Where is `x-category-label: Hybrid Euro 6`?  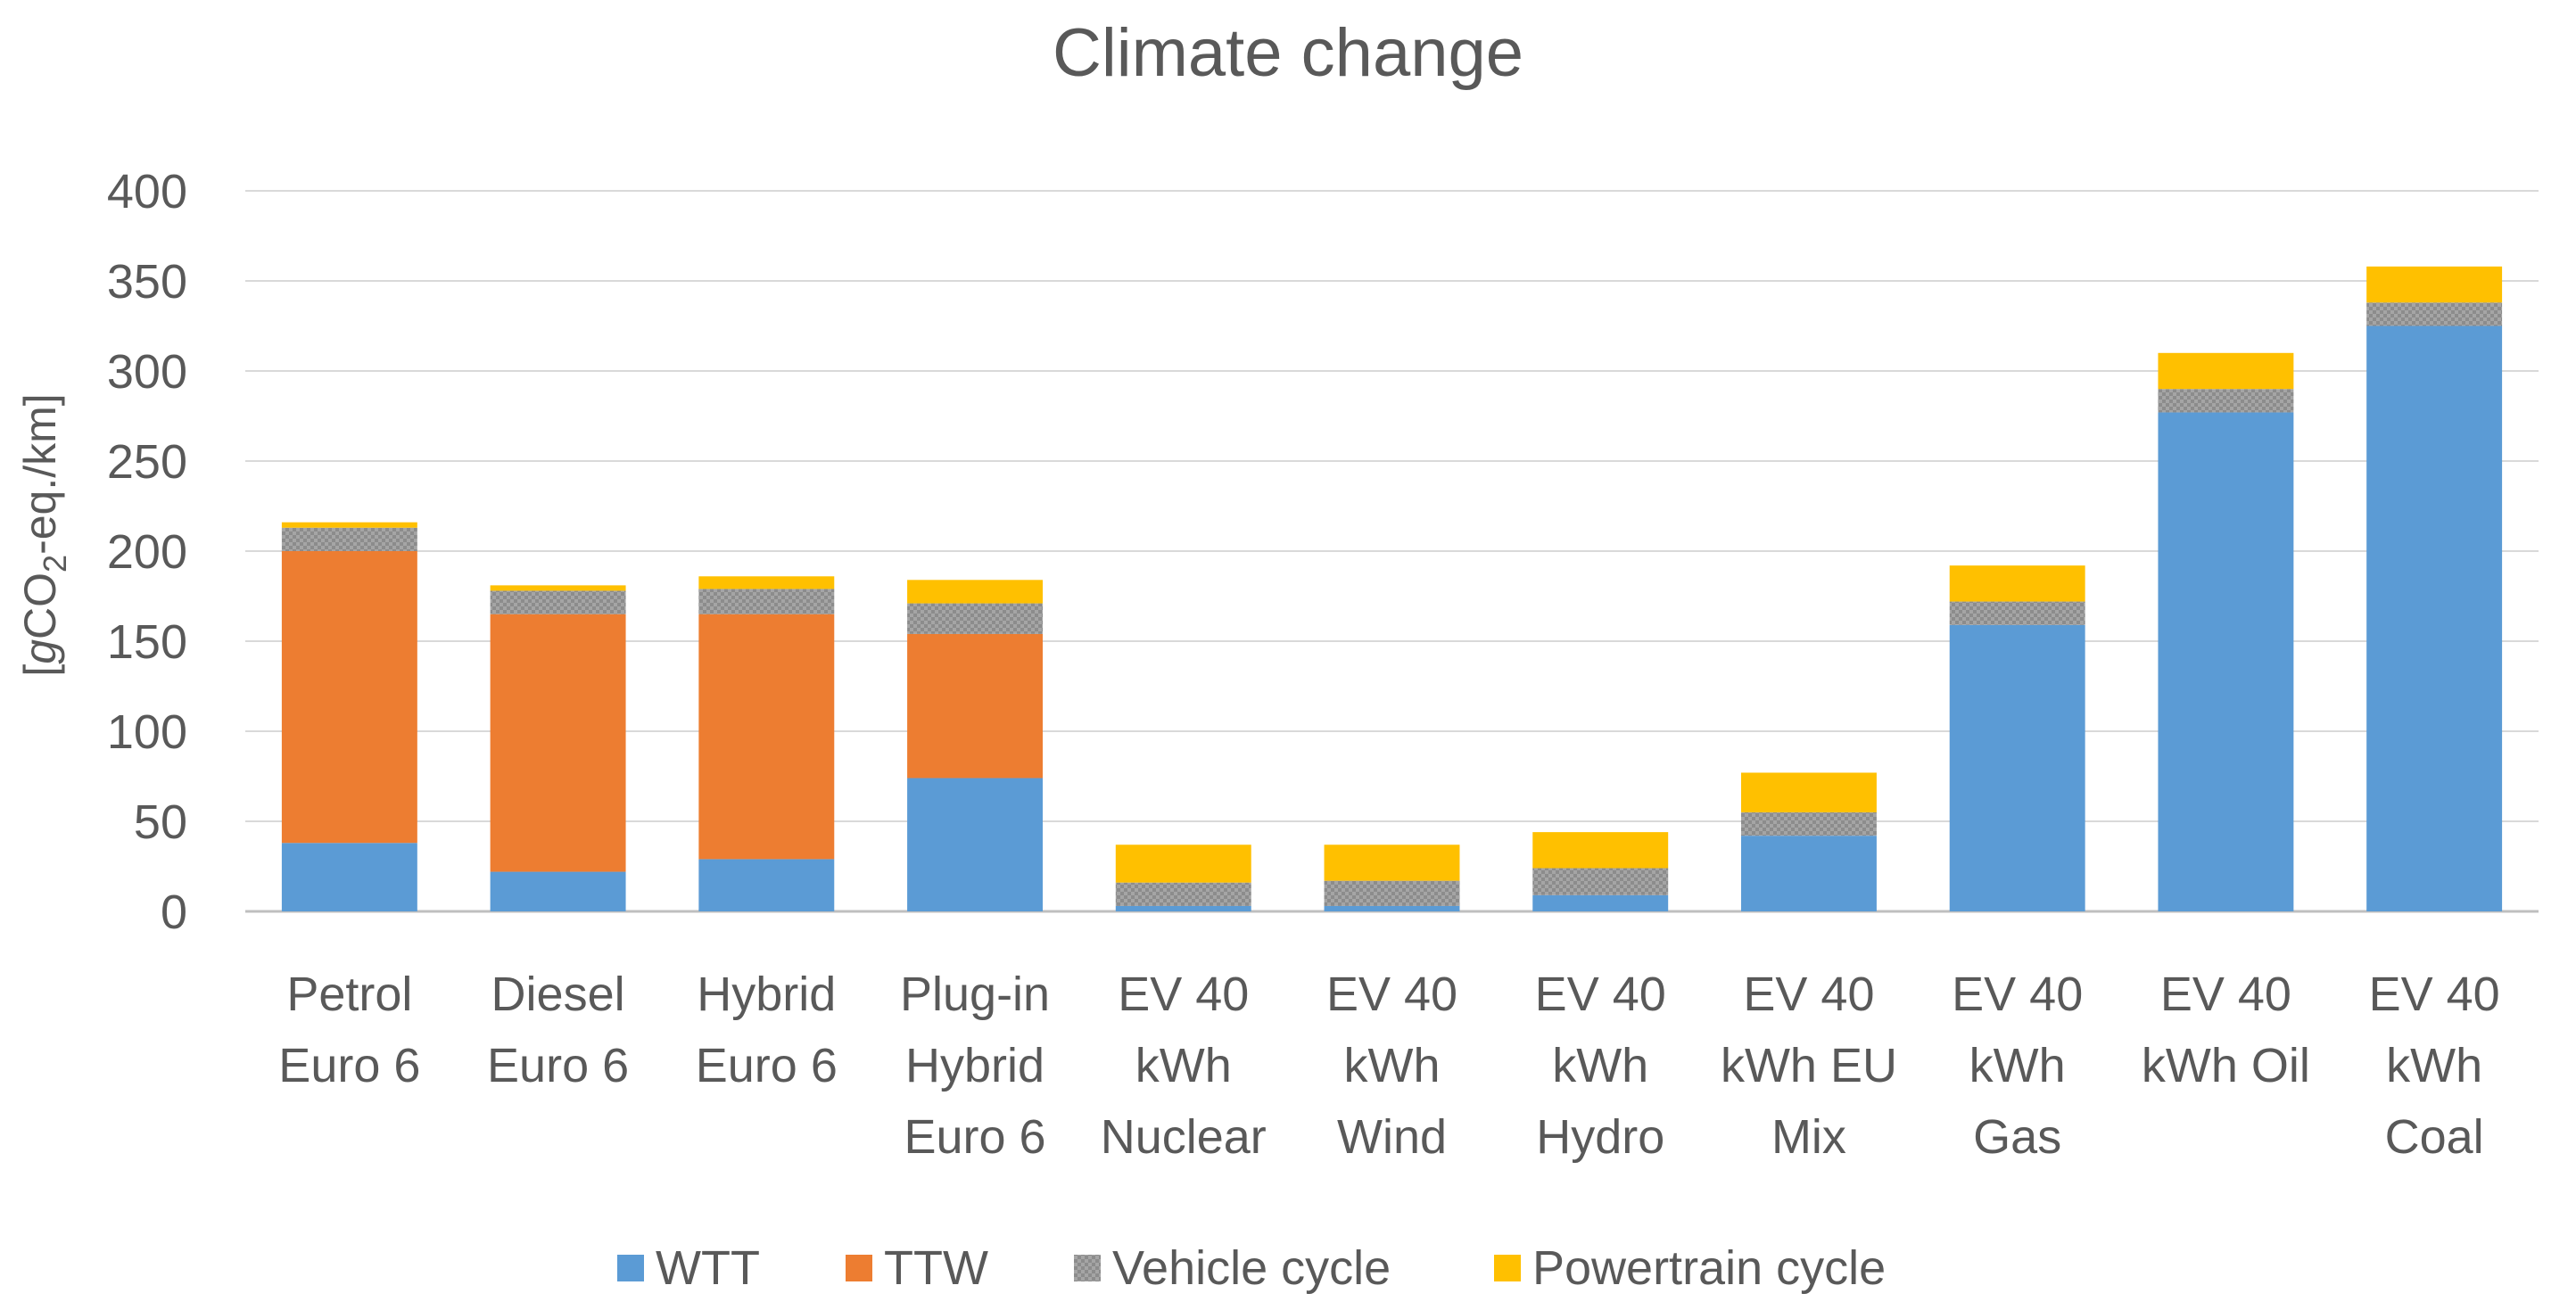
x-category-label: Hybrid Euro 6 is located at coordinates (767, 1030).